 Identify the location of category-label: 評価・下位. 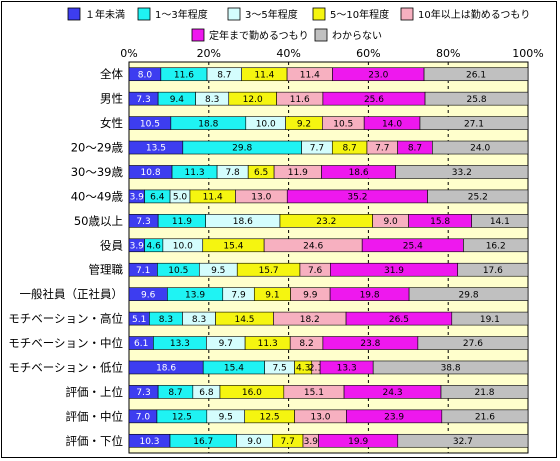
(95, 441).